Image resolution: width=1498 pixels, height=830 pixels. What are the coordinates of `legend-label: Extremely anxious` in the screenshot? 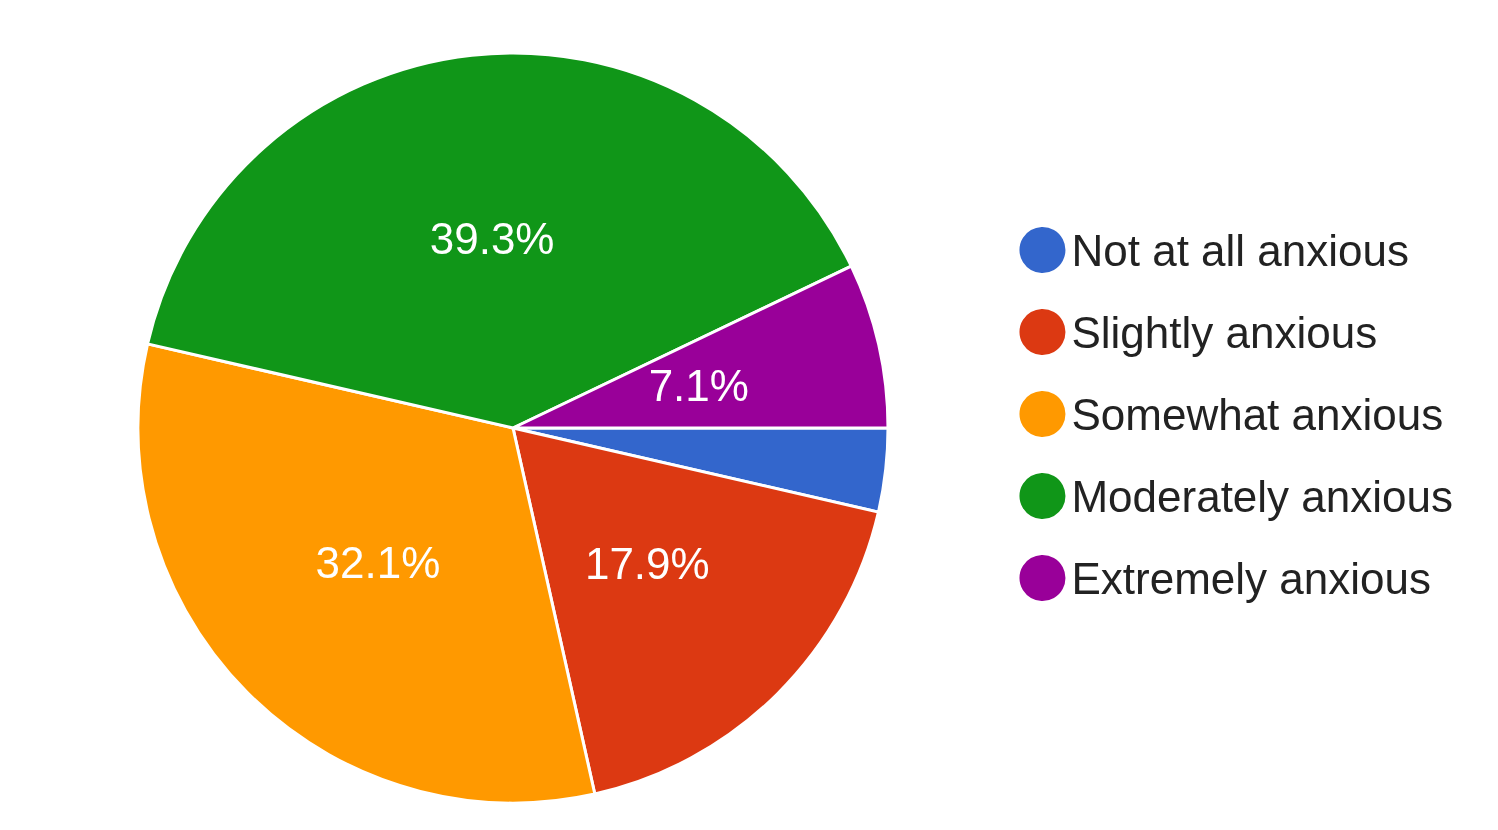 It's located at (1251, 578).